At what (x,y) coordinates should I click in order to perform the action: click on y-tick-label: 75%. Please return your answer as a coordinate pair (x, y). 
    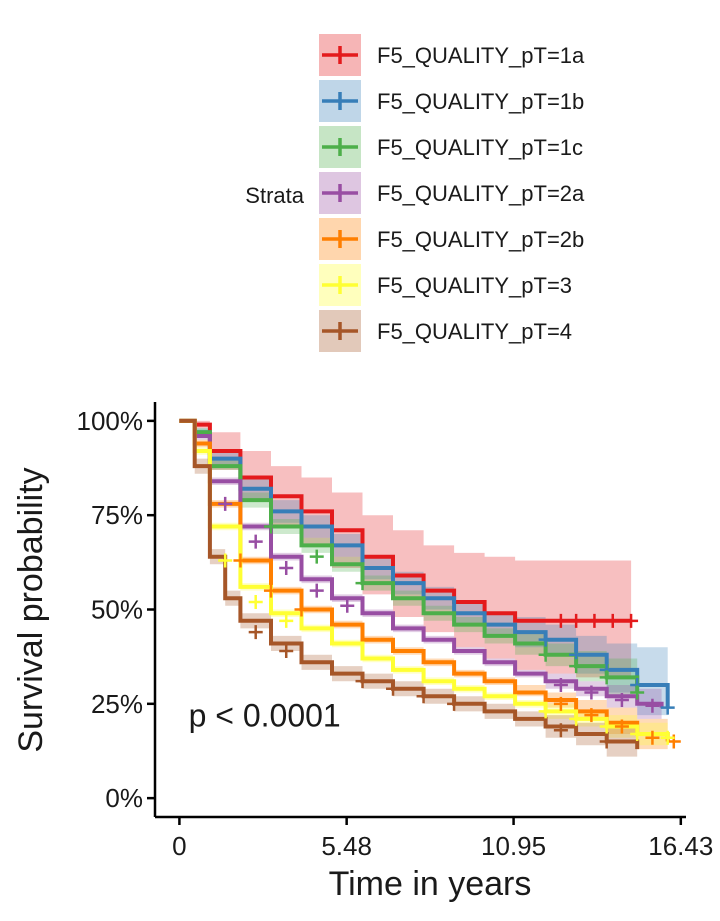
    Looking at the image, I should click on (117, 515).